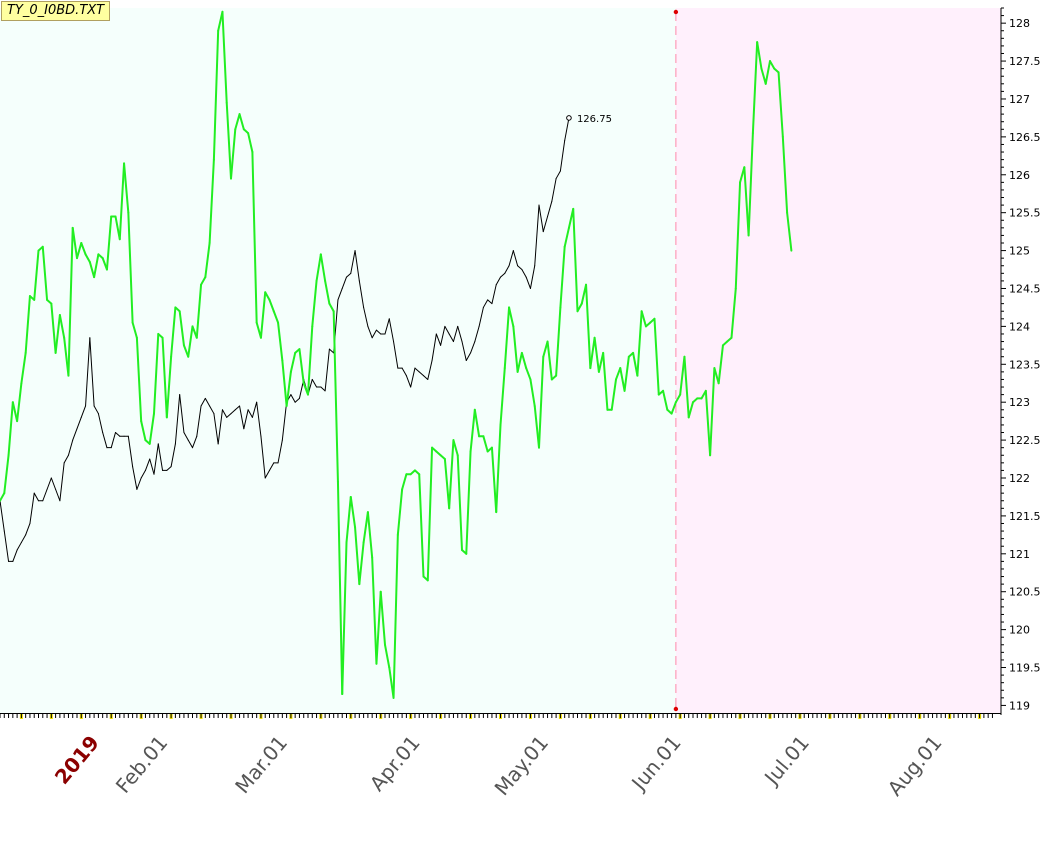 Image resolution: width=1063 pixels, height=849 pixels. What do you see at coordinates (1025, 668) in the screenshot?
I see `y-tick-label: 119.5` at bounding box center [1025, 668].